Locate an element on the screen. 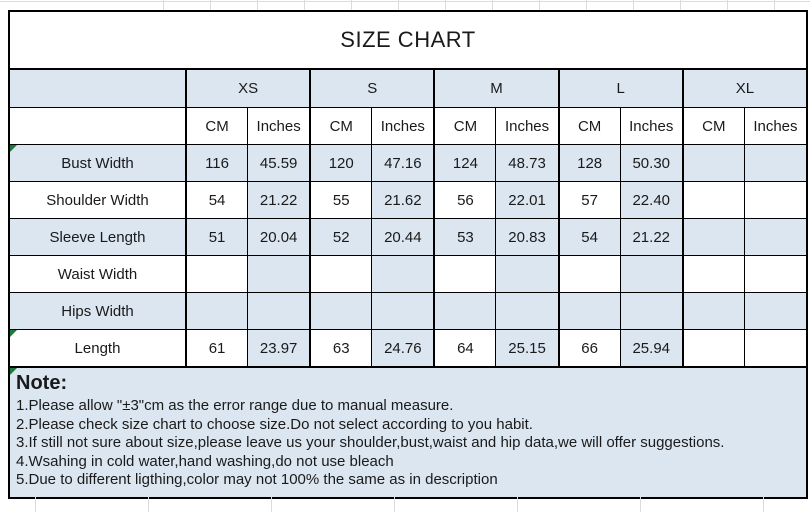 This screenshot has width=810, height=512. note-heading: Note: is located at coordinates (42, 383).